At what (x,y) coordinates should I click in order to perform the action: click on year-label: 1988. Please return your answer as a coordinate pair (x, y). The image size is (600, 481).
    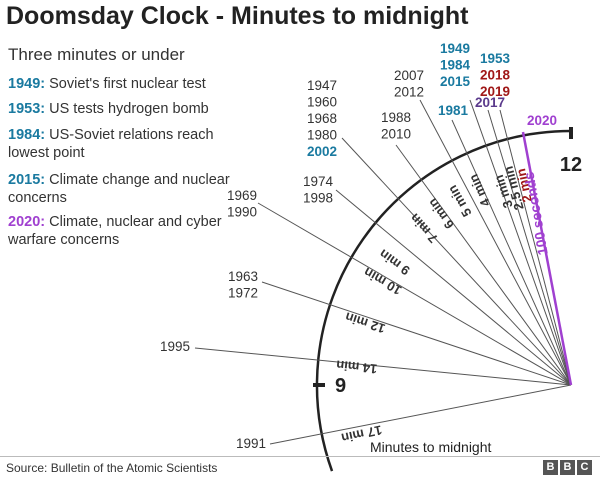
    Looking at the image, I should click on (396, 117).